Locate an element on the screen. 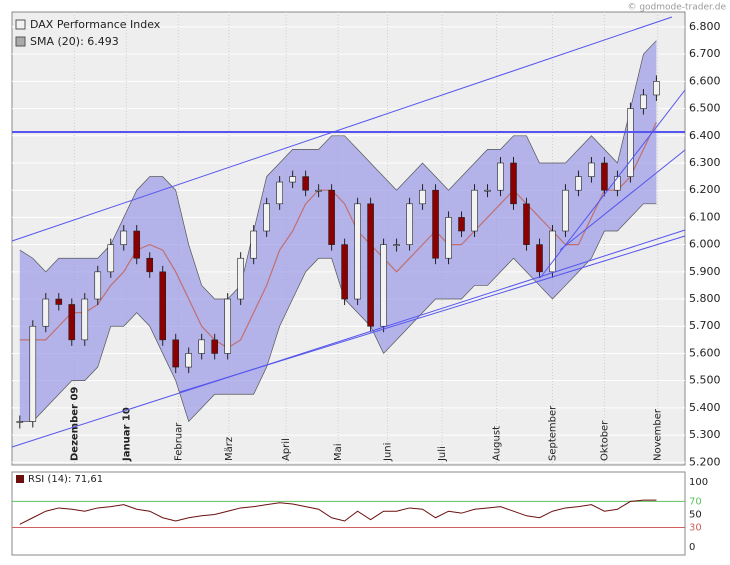 Image resolution: width=730 pixels, height=565 pixels. legend-label: DAX Performance Index is located at coordinates (95, 24).